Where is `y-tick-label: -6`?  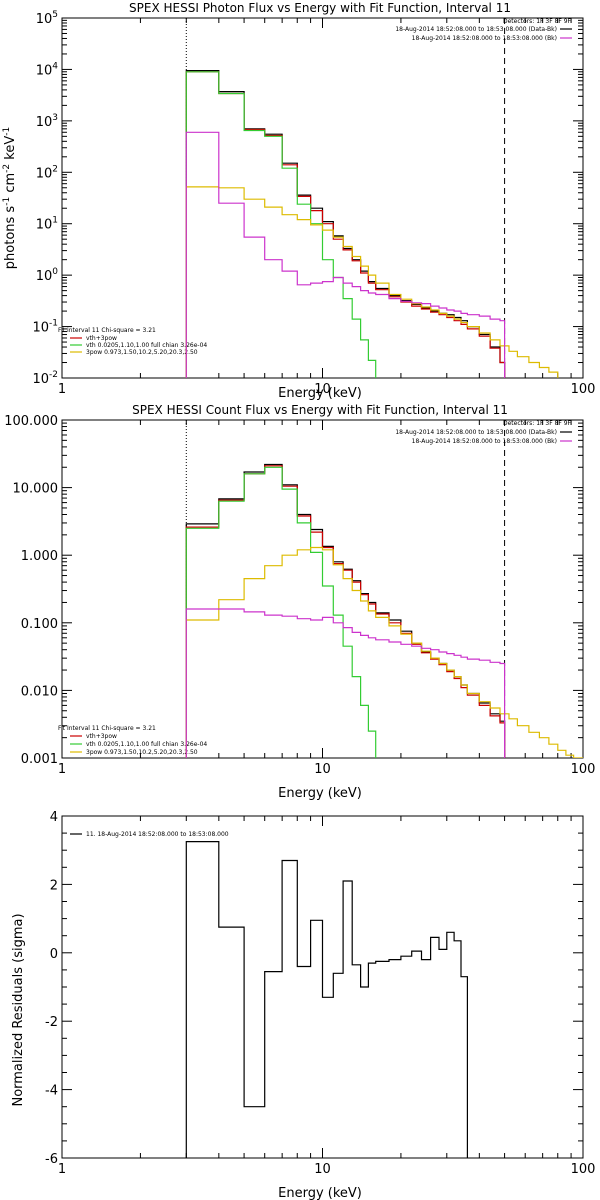 y-tick-label: -6 is located at coordinates (51, 1159).